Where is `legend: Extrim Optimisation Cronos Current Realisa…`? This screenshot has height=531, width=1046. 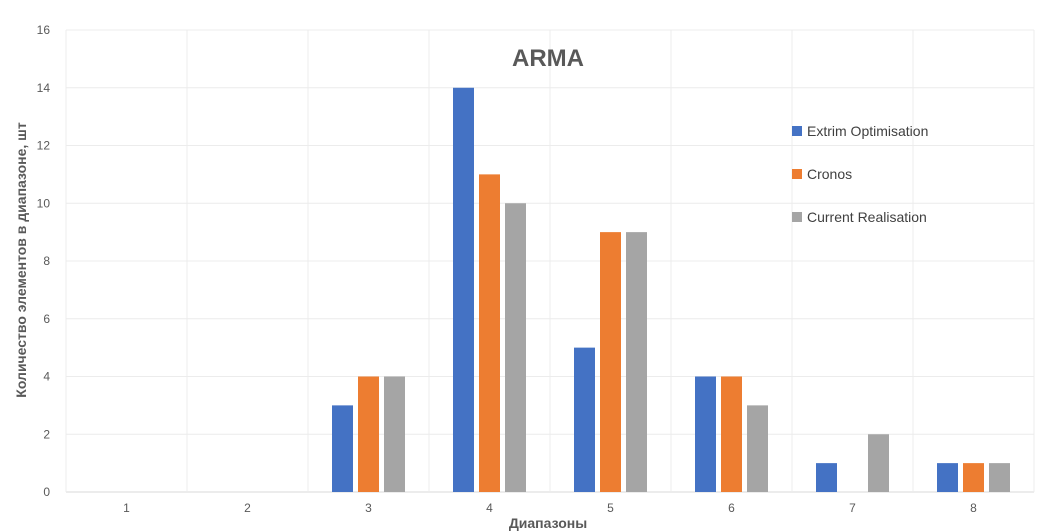 legend: Extrim Optimisation Cronos Current Realisa… is located at coordinates (860, 174).